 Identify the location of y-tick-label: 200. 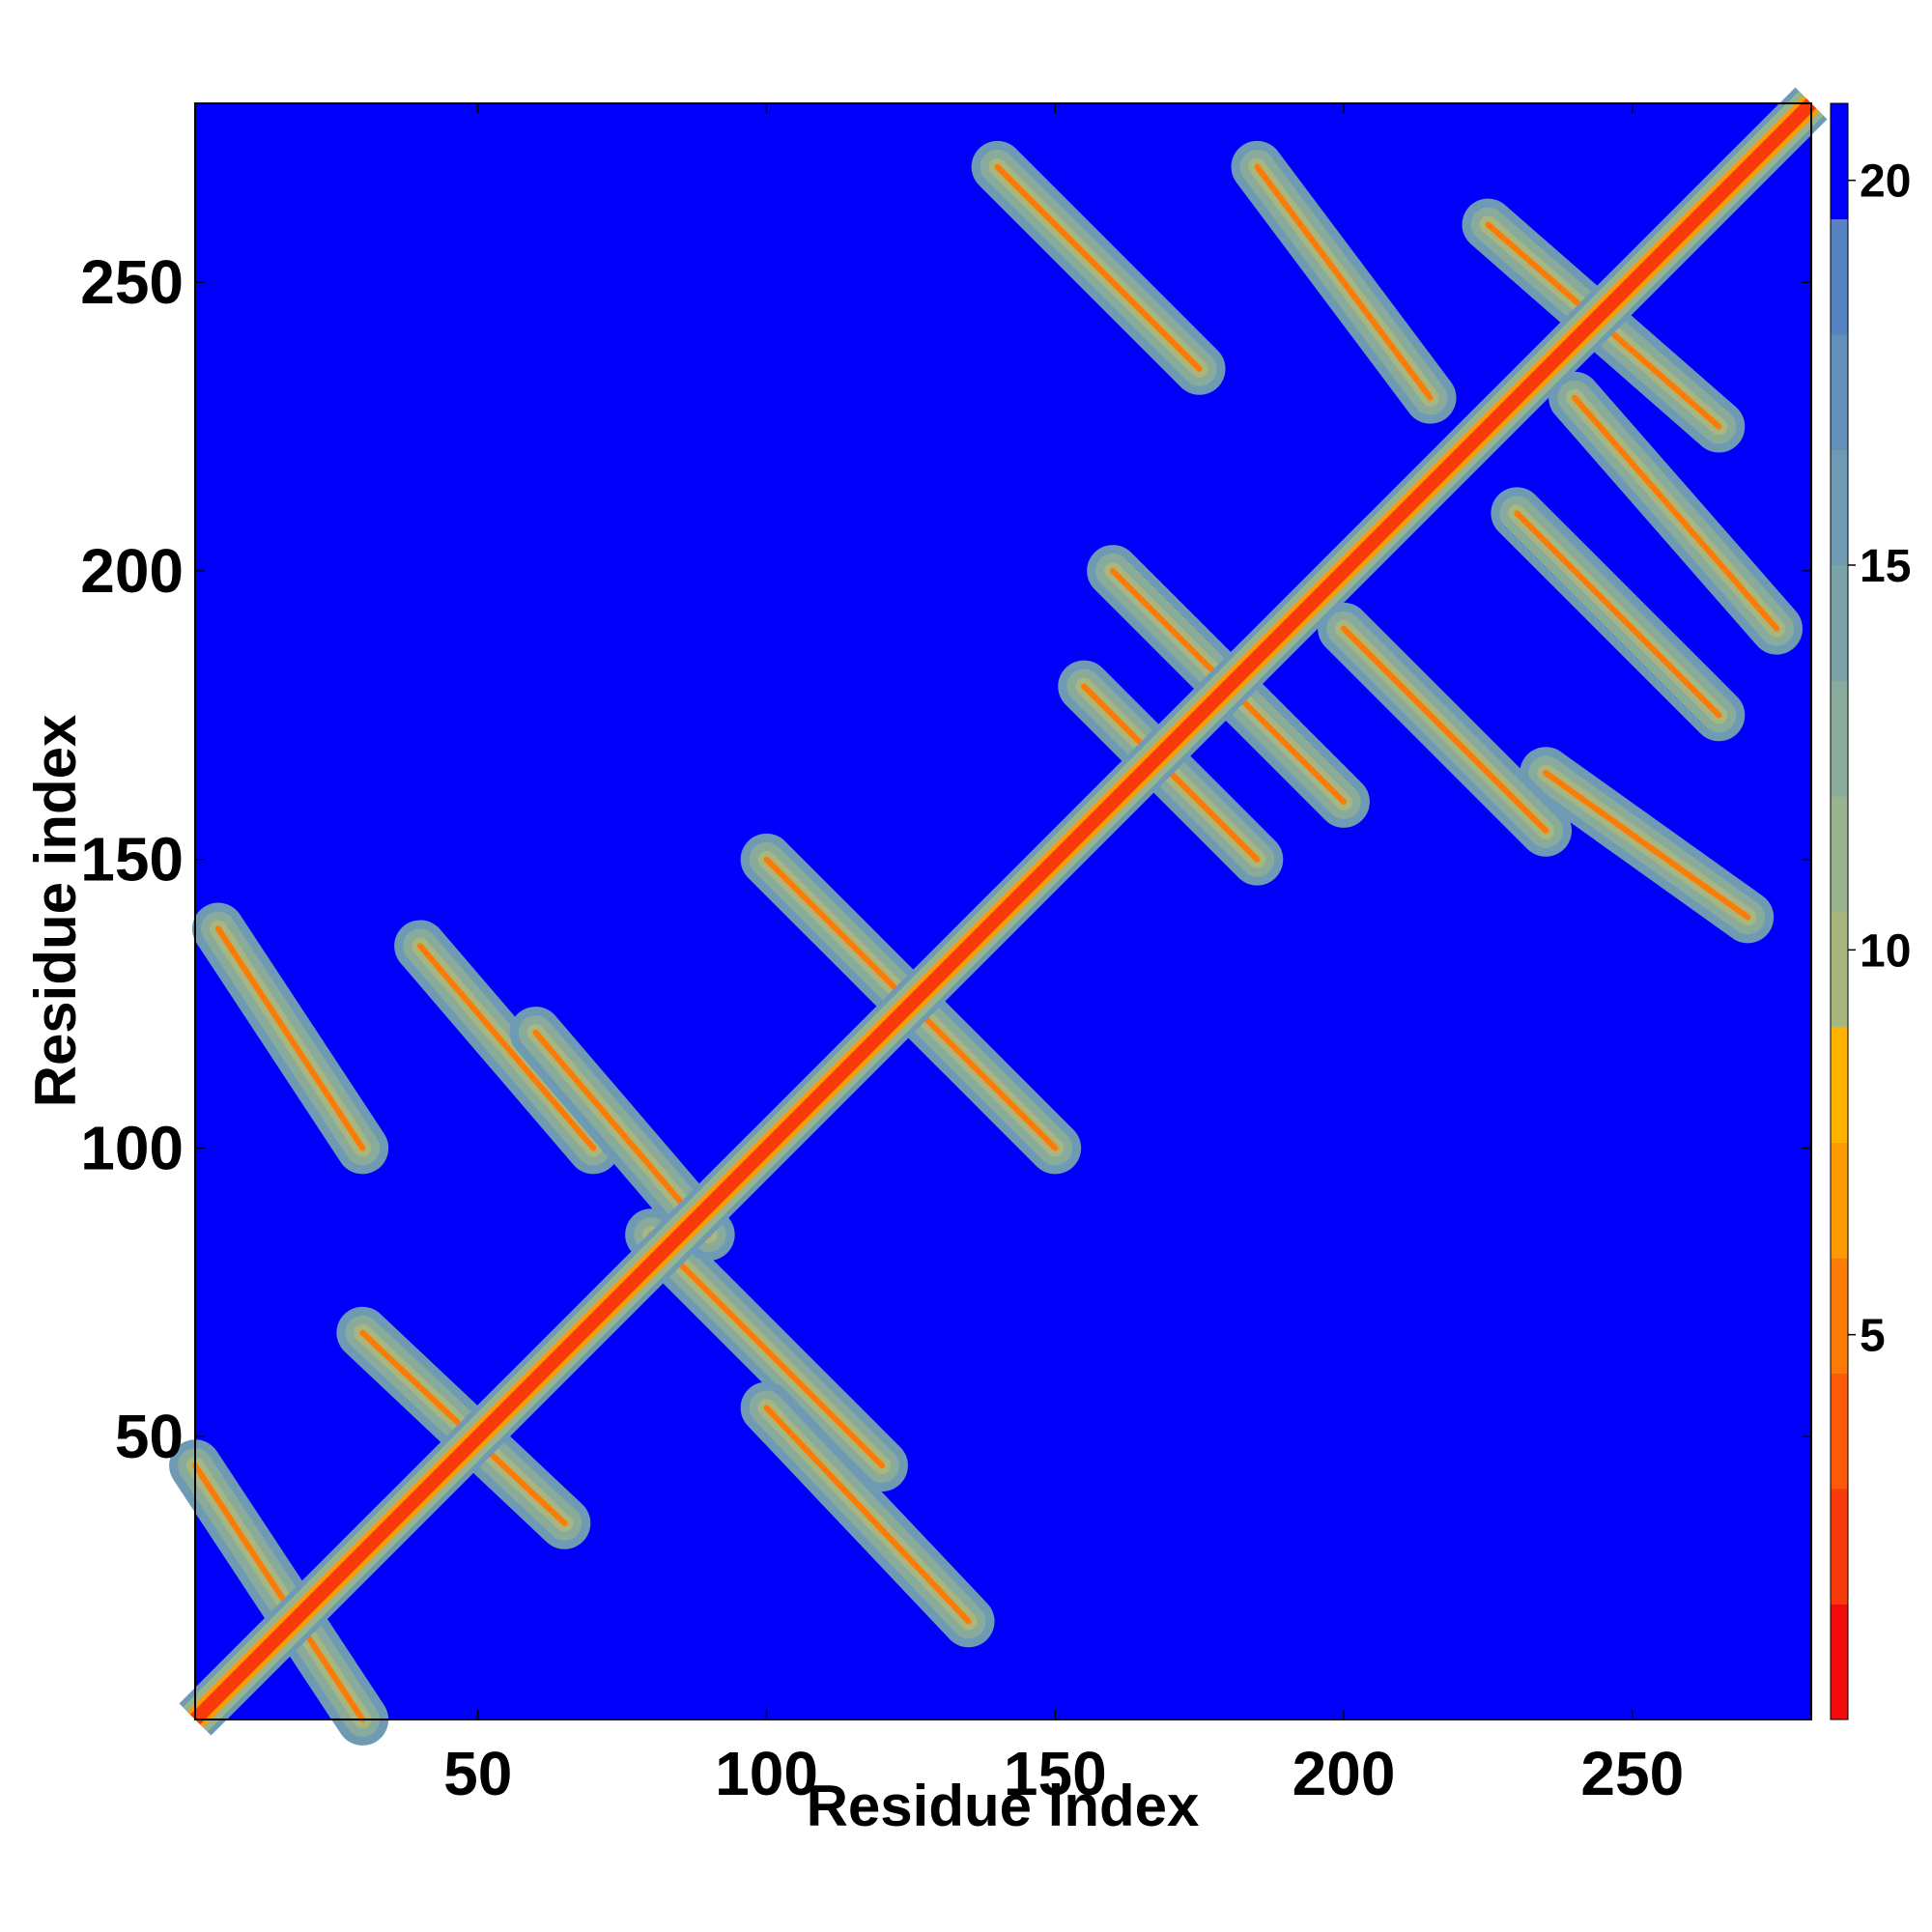
(132, 571).